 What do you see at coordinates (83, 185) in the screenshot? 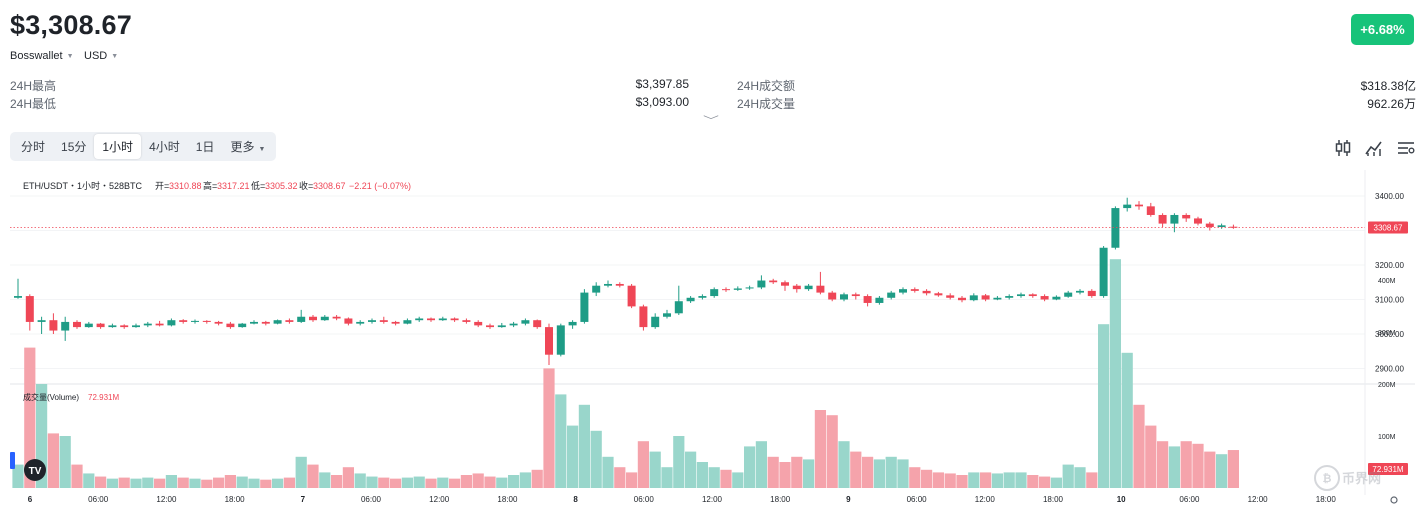
I see `symbol-label: ETH/USDT・1小时・528BTC` at bounding box center [83, 185].